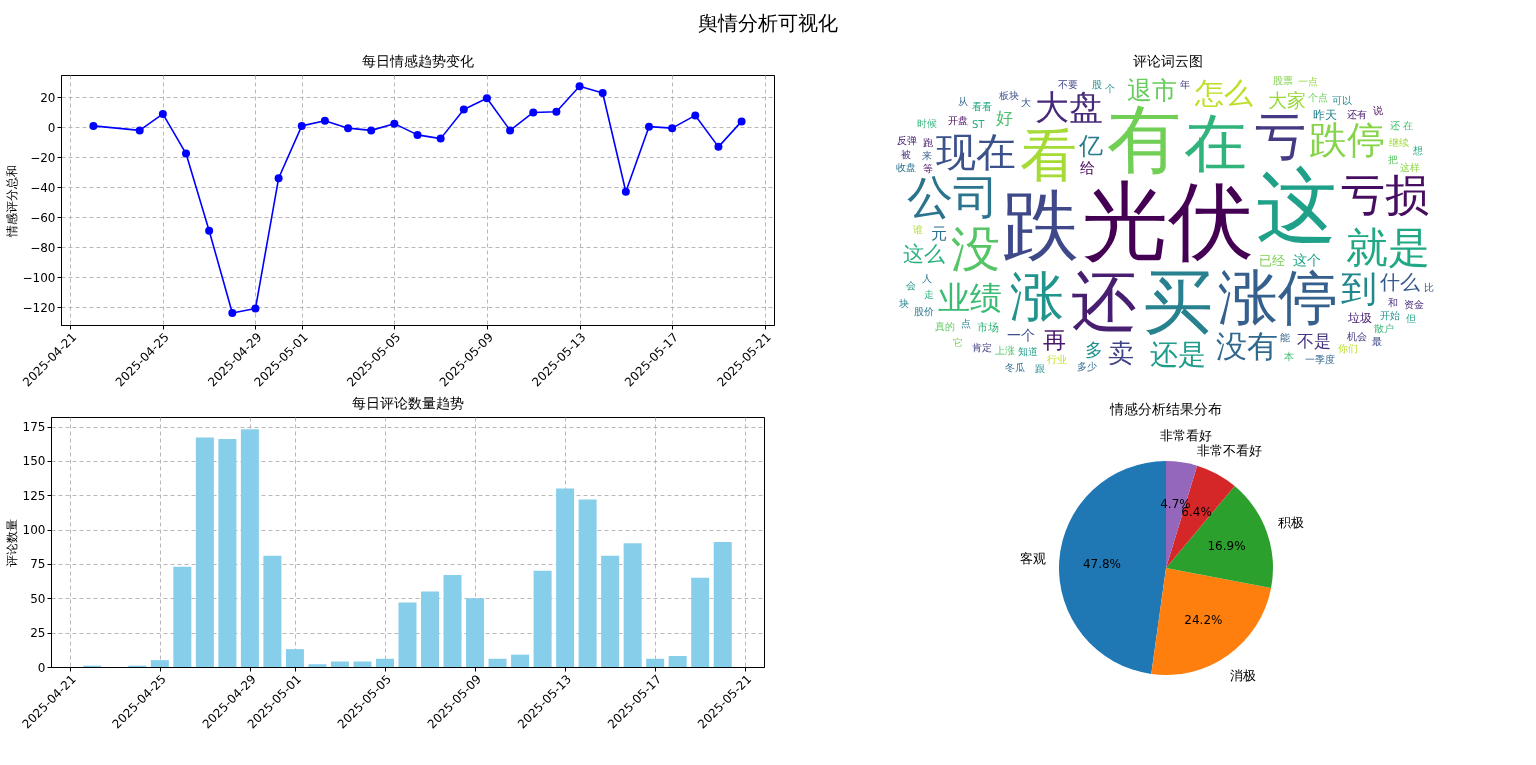  Describe the element at coordinates (1167, 61) in the screenshot. I see `text: 评论词云图` at that location.